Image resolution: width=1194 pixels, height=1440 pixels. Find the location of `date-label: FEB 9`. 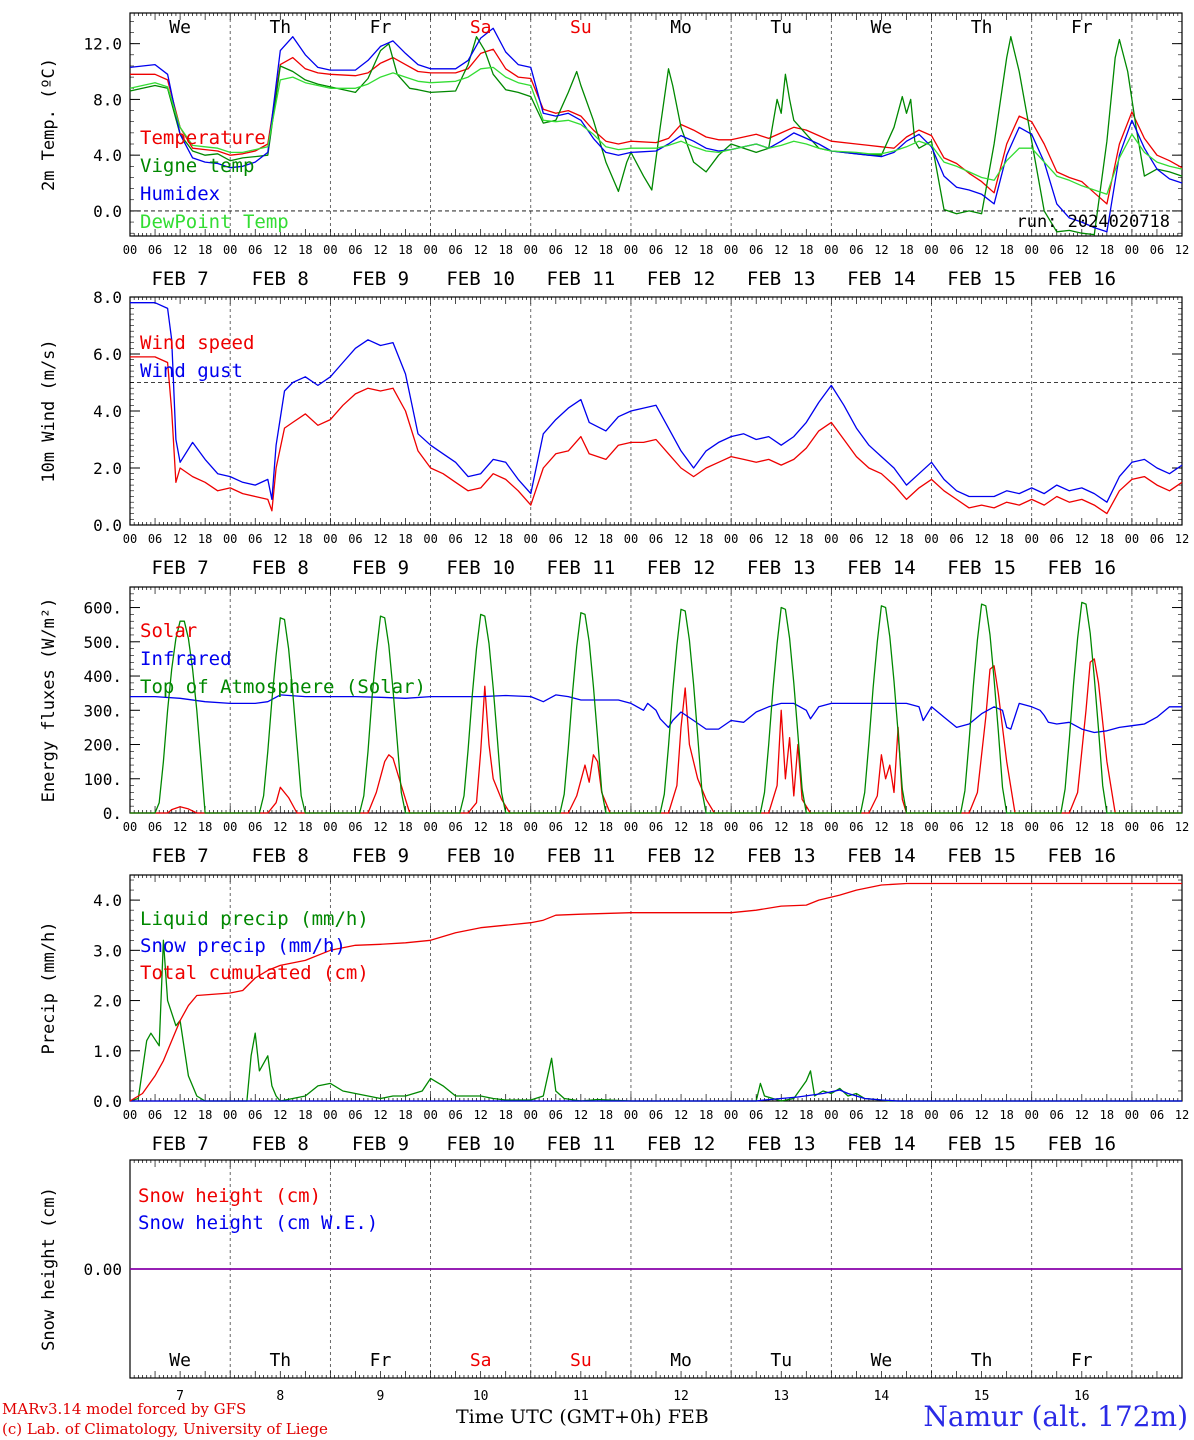

date-label: FEB 9 is located at coordinates (380, 279).